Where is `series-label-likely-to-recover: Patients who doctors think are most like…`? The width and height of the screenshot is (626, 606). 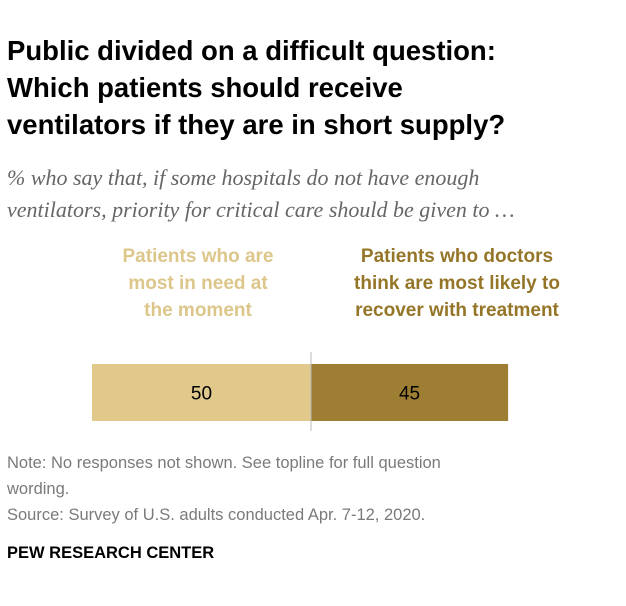
series-label-likely-to-recover: Patients who doctors think are most like… is located at coordinates (457, 283).